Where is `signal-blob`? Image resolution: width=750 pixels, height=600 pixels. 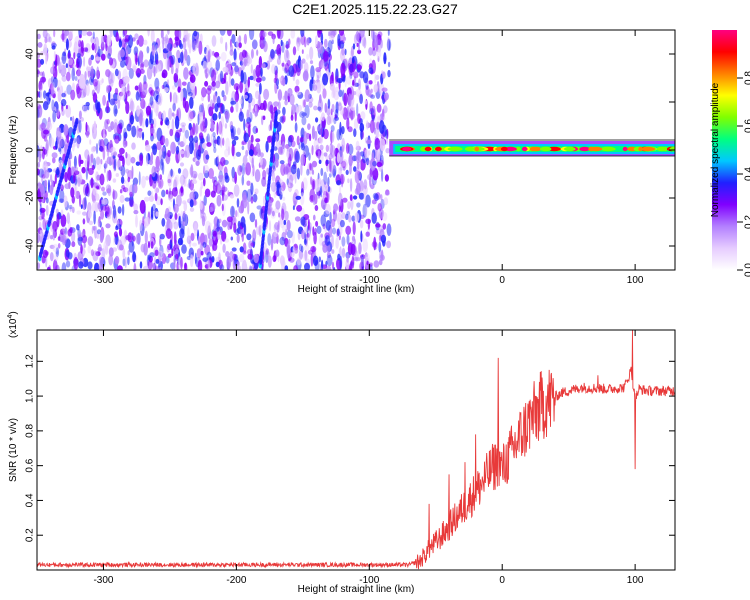
signal-blob is located at coordinates (672, 149).